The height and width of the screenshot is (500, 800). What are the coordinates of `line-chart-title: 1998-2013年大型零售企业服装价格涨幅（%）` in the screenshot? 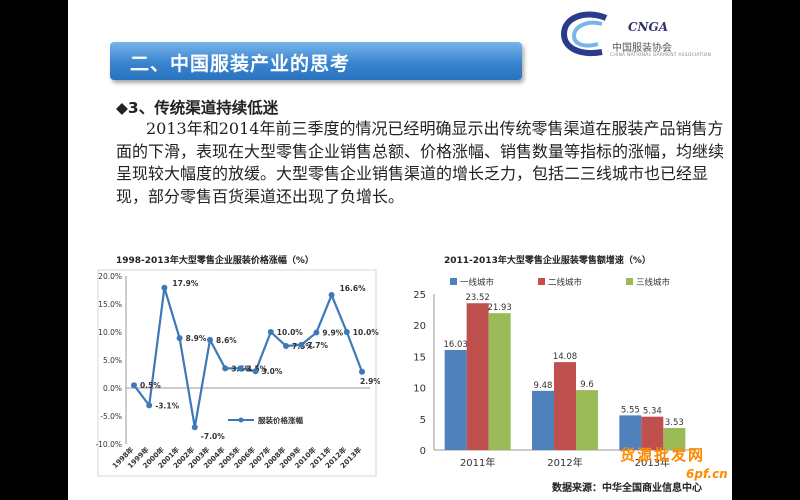 It's located at (215, 261).